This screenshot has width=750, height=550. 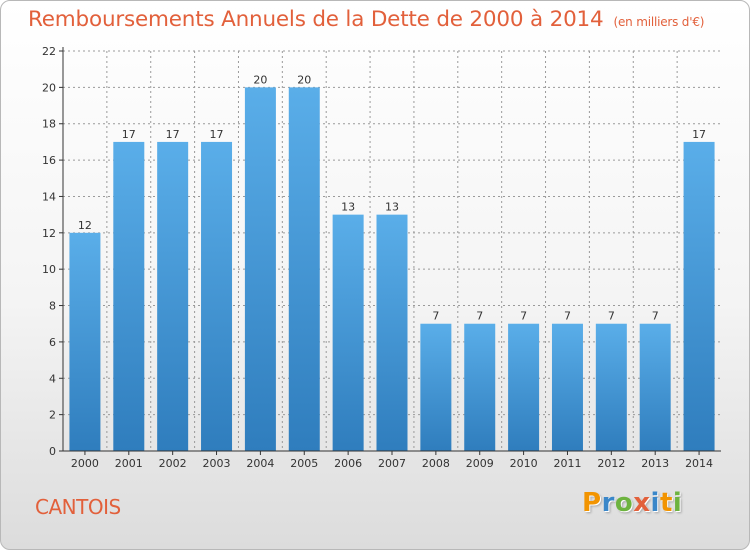 What do you see at coordinates (592, 503) in the screenshot?
I see `logo-letter: P` at bounding box center [592, 503].